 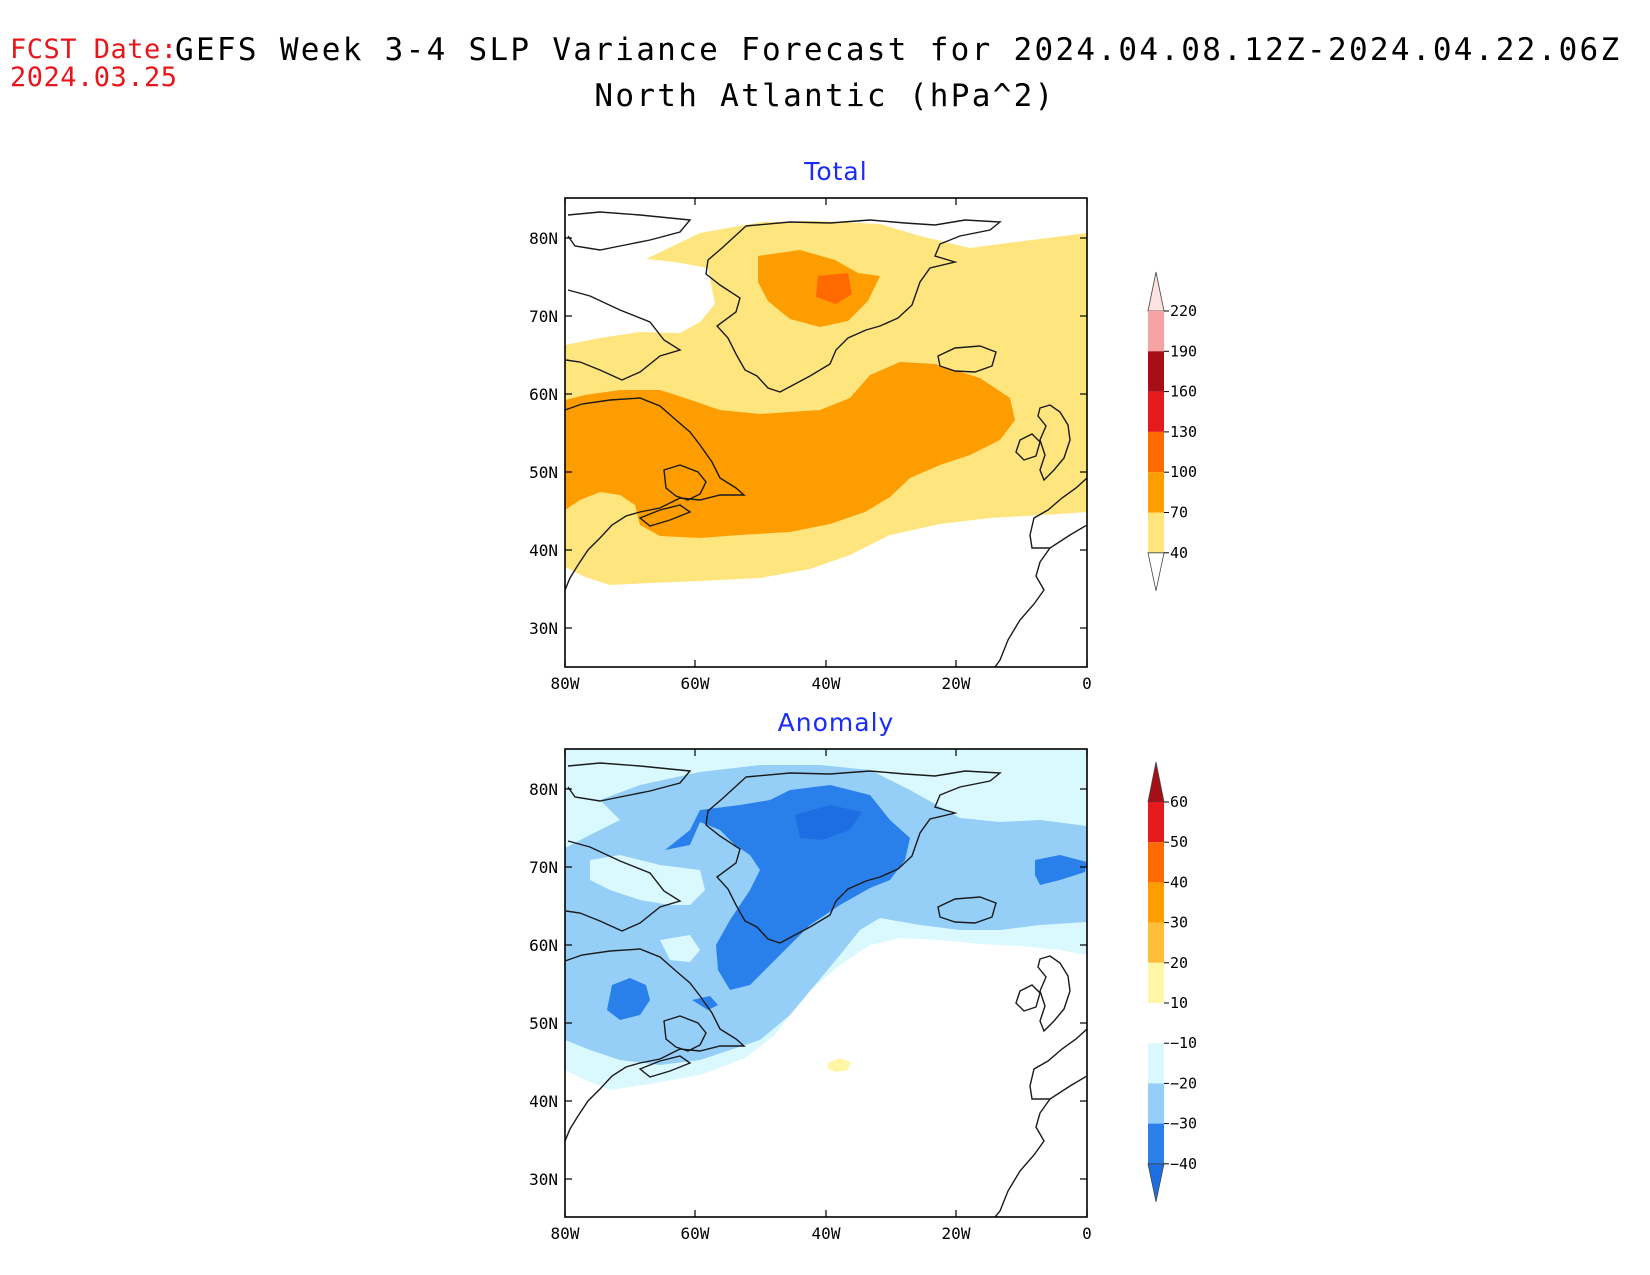 What do you see at coordinates (1183, 392) in the screenshot?
I see `colorbar-label: 160` at bounding box center [1183, 392].